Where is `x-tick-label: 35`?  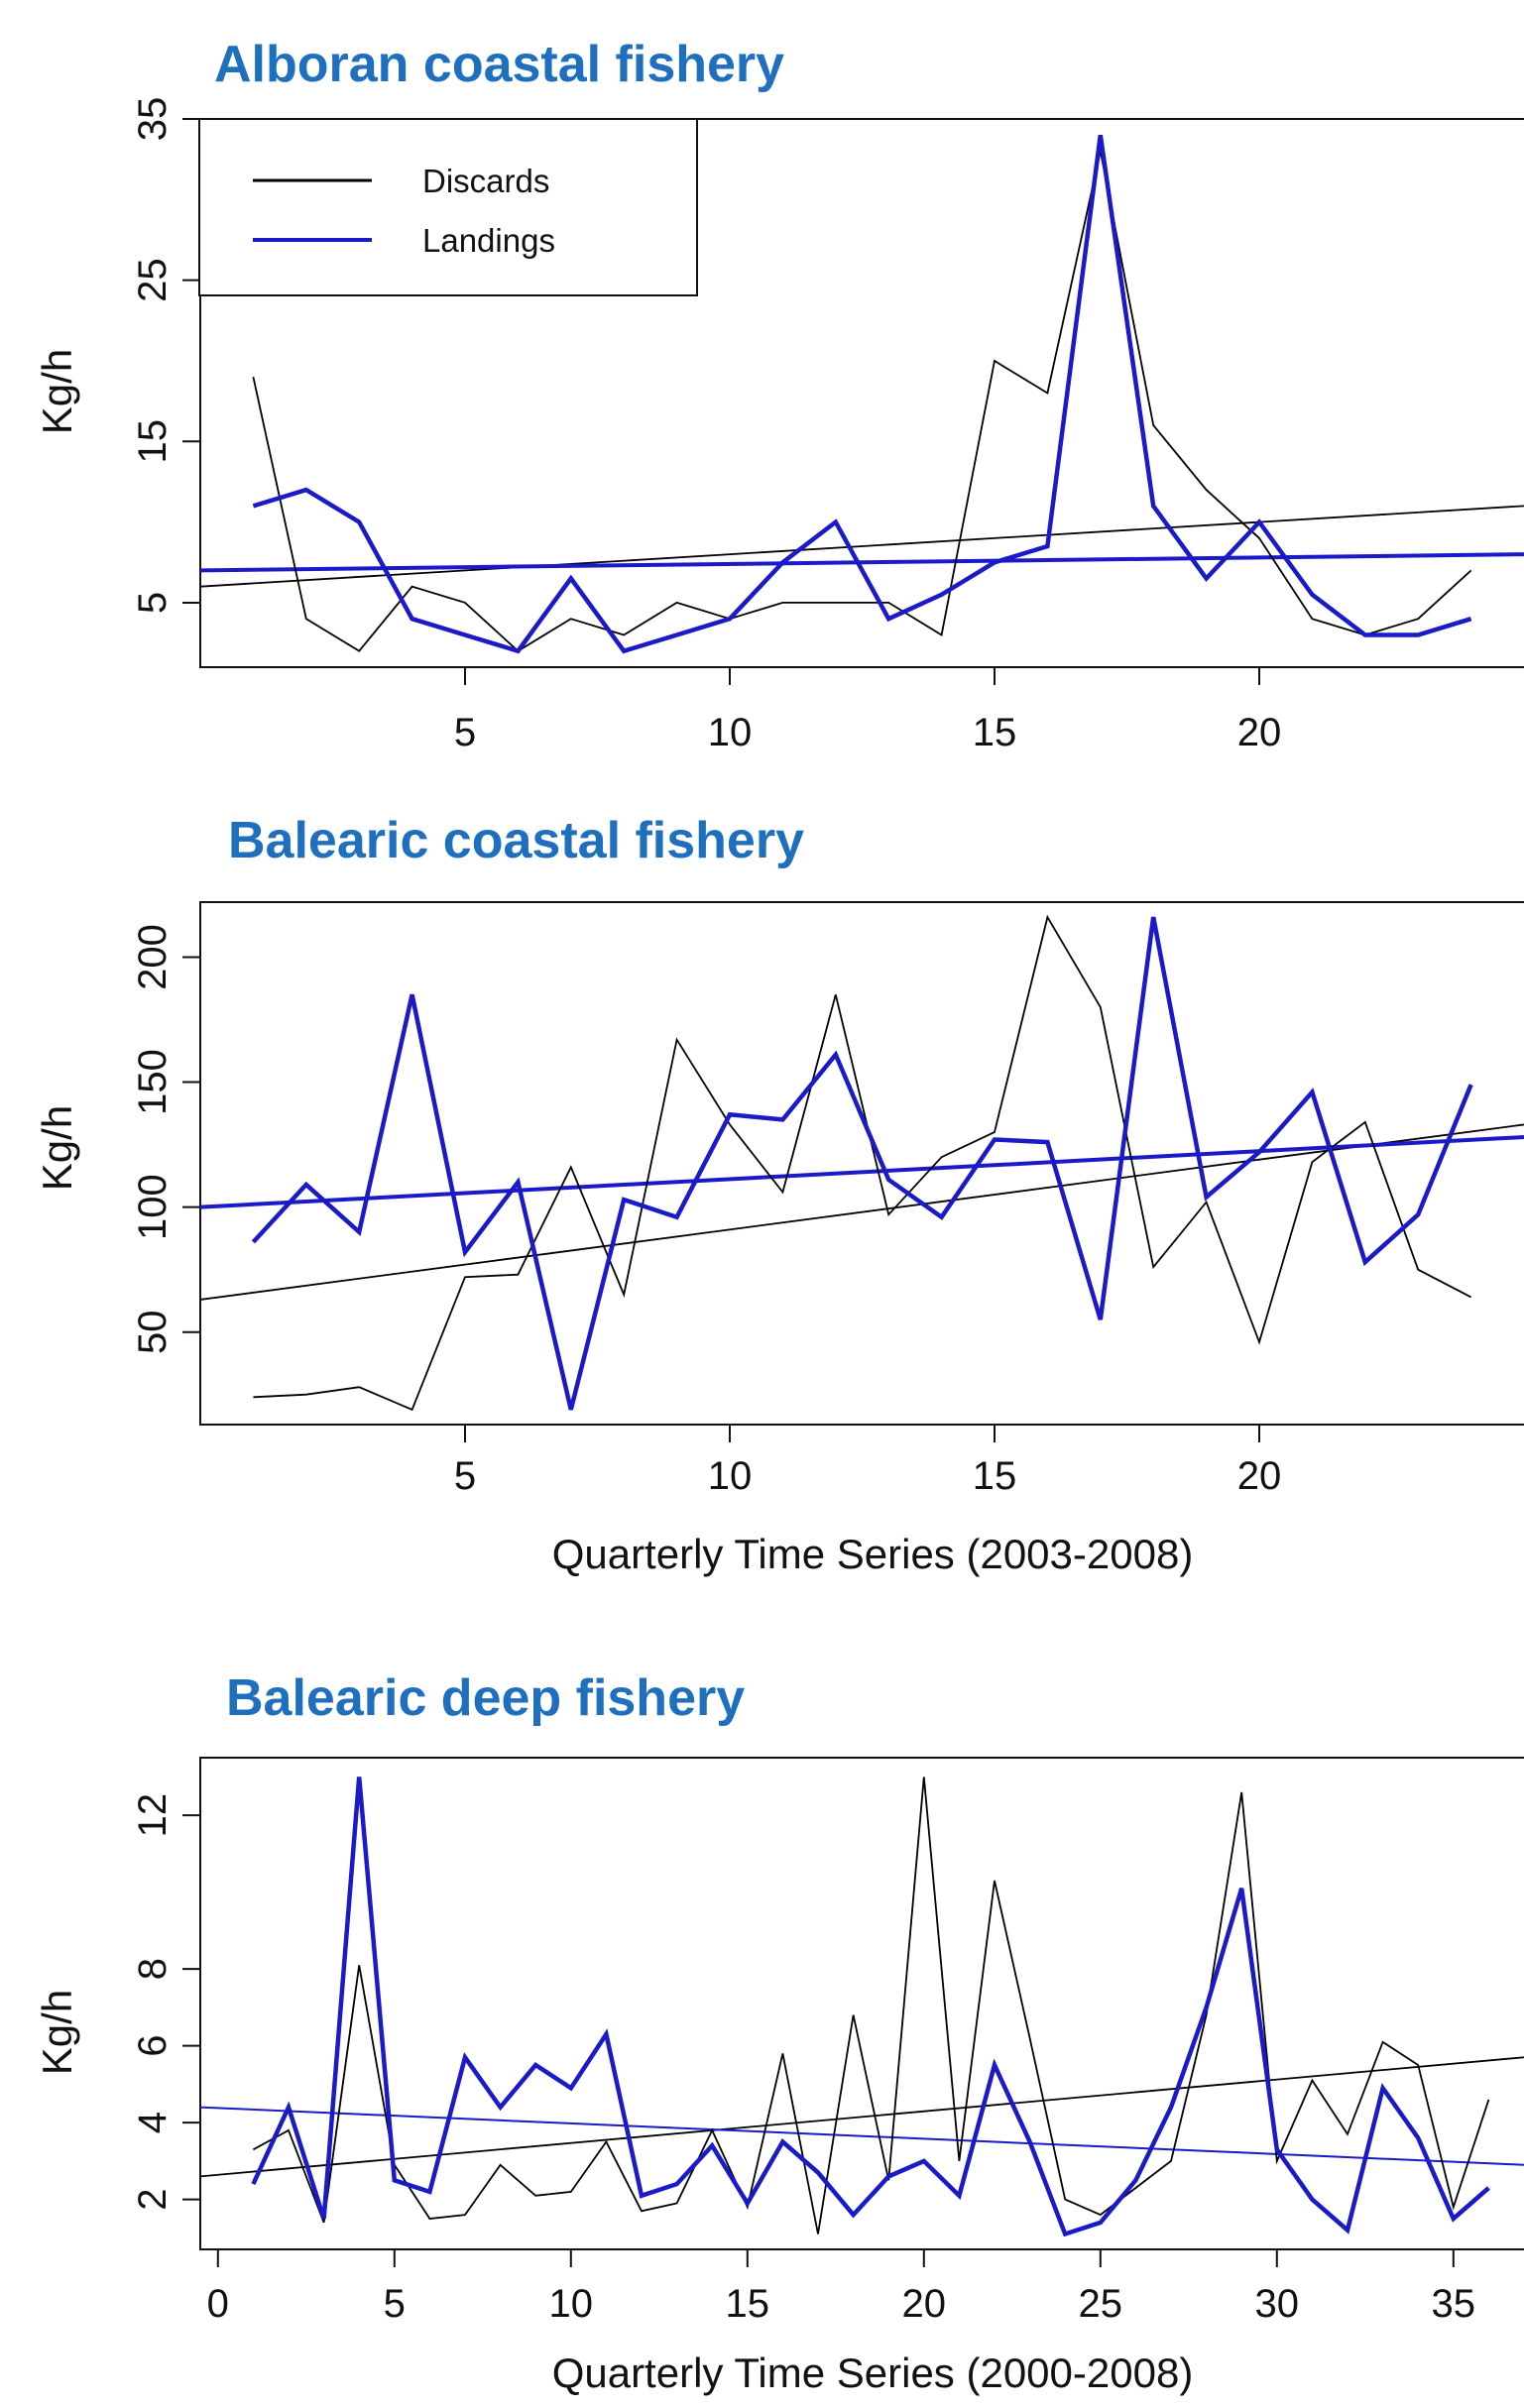
x-tick-label: 35 is located at coordinates (1454, 2304).